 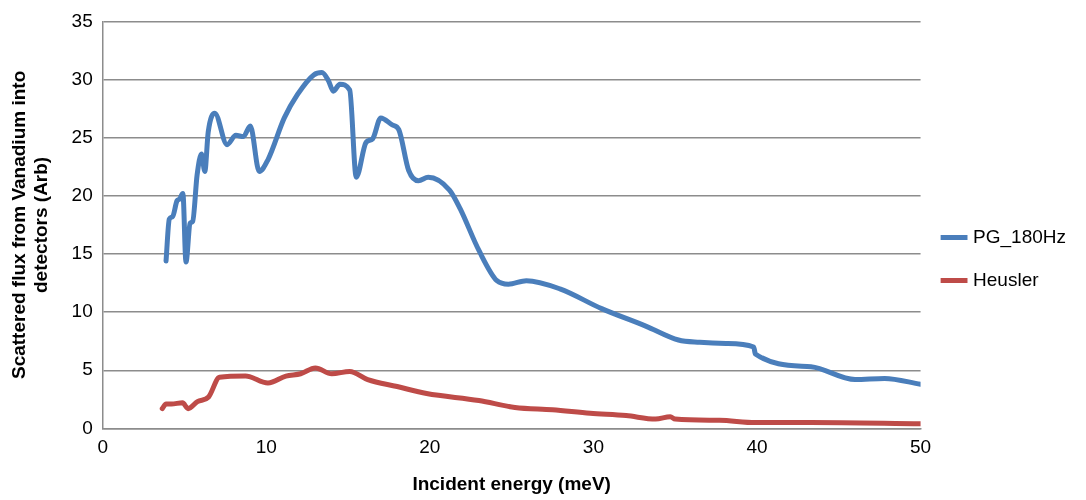 What do you see at coordinates (1020, 236) in the screenshot?
I see `legend-label: PG_180Hz` at bounding box center [1020, 236].